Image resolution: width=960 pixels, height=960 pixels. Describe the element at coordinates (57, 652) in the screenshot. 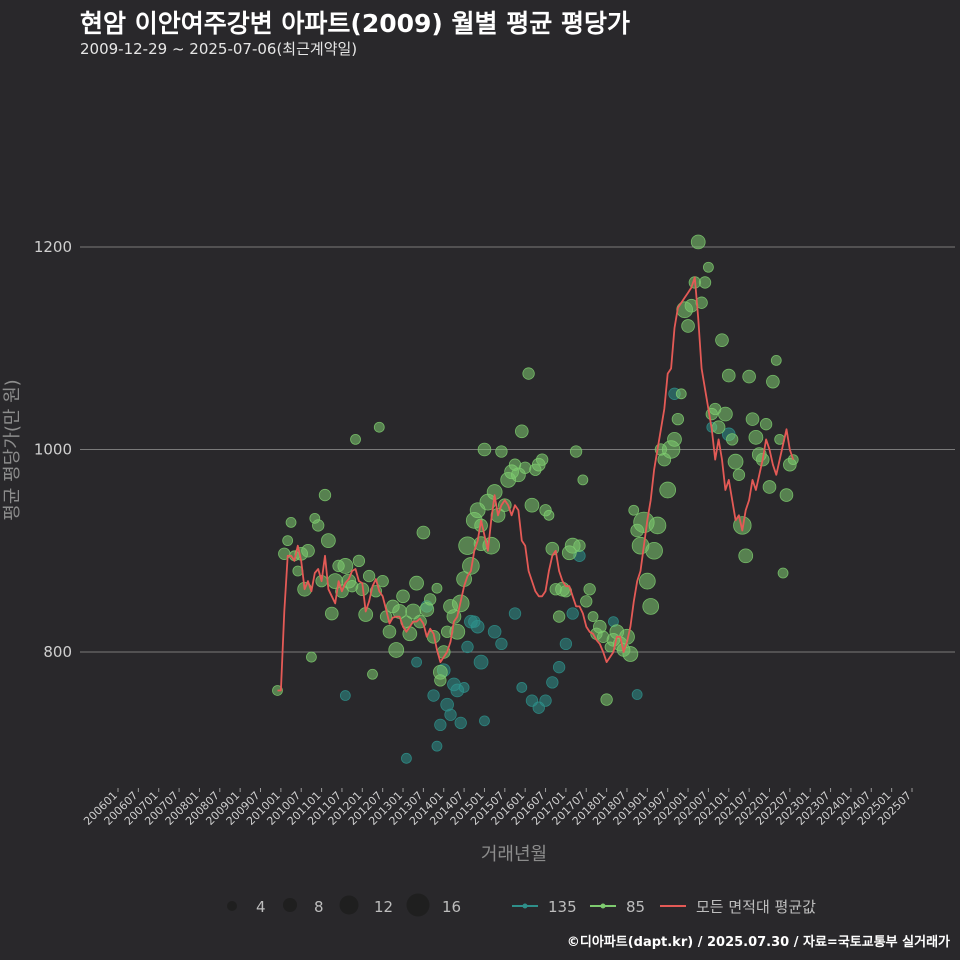

I see `y-tick-label-800: 800` at that location.